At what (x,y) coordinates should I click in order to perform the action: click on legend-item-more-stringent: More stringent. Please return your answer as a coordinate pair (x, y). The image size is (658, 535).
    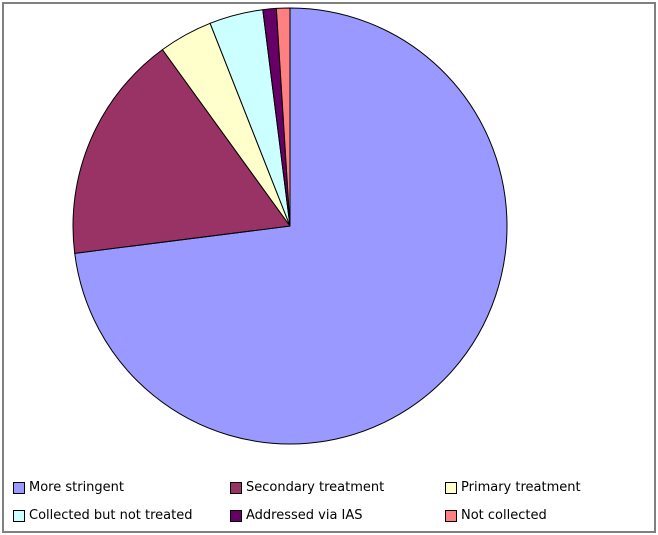
    Looking at the image, I should click on (68, 488).